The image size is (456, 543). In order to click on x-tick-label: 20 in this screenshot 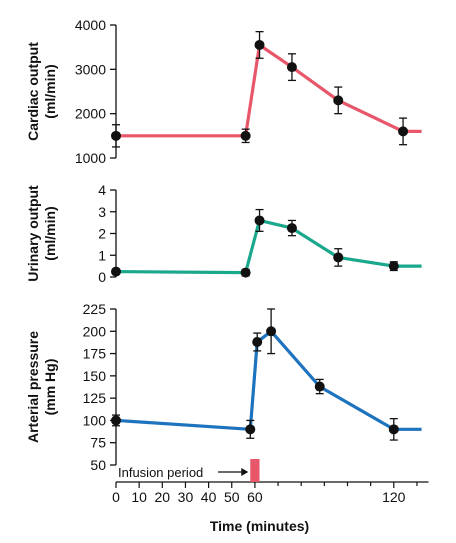, I will do `click(163, 497)`.